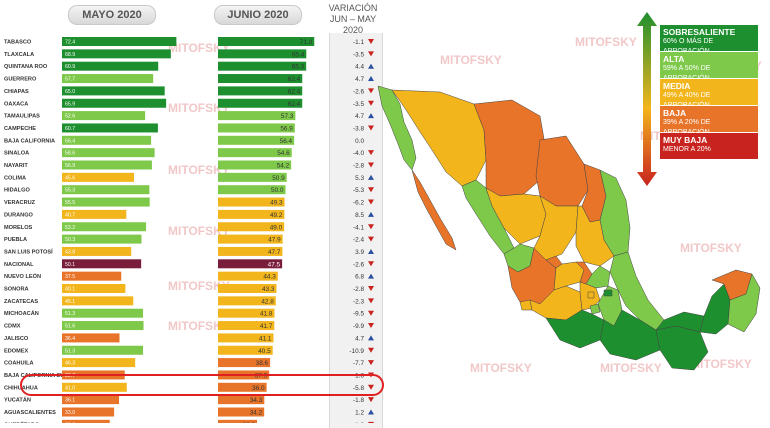 This screenshot has height=428, width=770. Describe the element at coordinates (677, 86) in the screenshot. I see `legend-item-title: MEDIA` at that location.